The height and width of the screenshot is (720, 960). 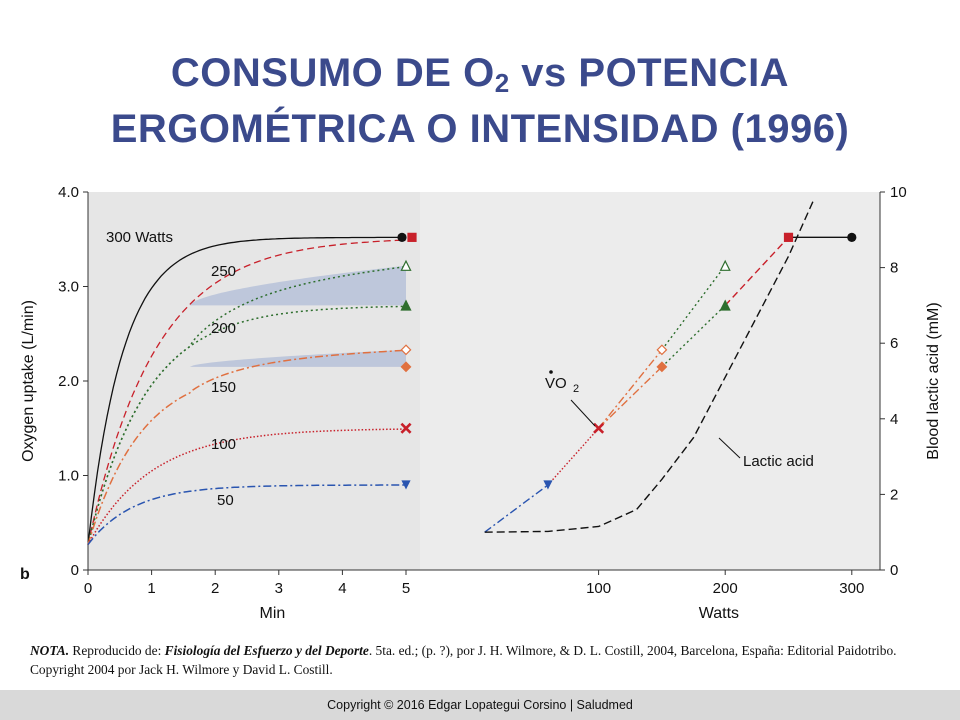 I want to click on marker-300-circle, so click(x=402, y=237).